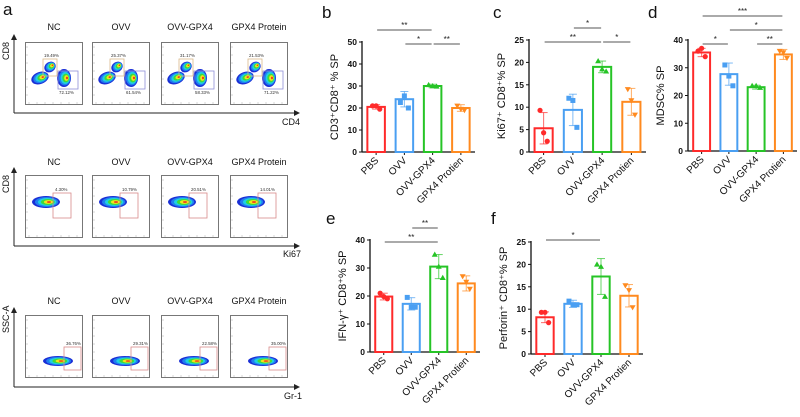 Image resolution: width=800 pixels, height=417 pixels. Describe the element at coordinates (335, 97) in the screenshot. I see `y-axis-label: CD3⁺CD8⁺ % SP` at that location.